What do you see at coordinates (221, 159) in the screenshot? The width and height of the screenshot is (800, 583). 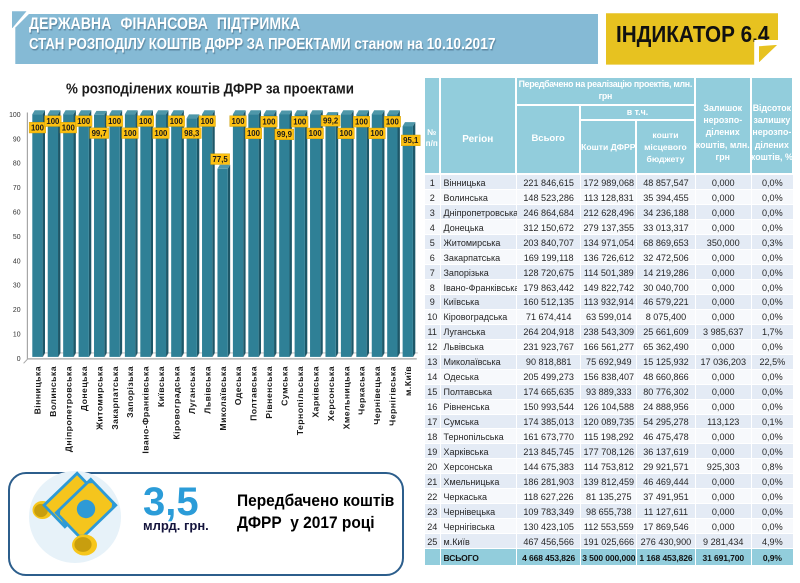 I see `svg-text: 77,5` at bounding box center [221, 159].